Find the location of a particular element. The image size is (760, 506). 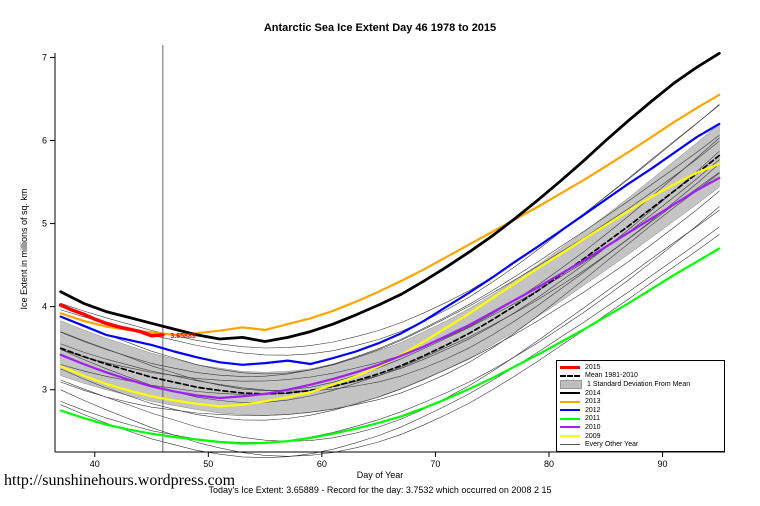

legend-label: 2010 is located at coordinates (593, 427).